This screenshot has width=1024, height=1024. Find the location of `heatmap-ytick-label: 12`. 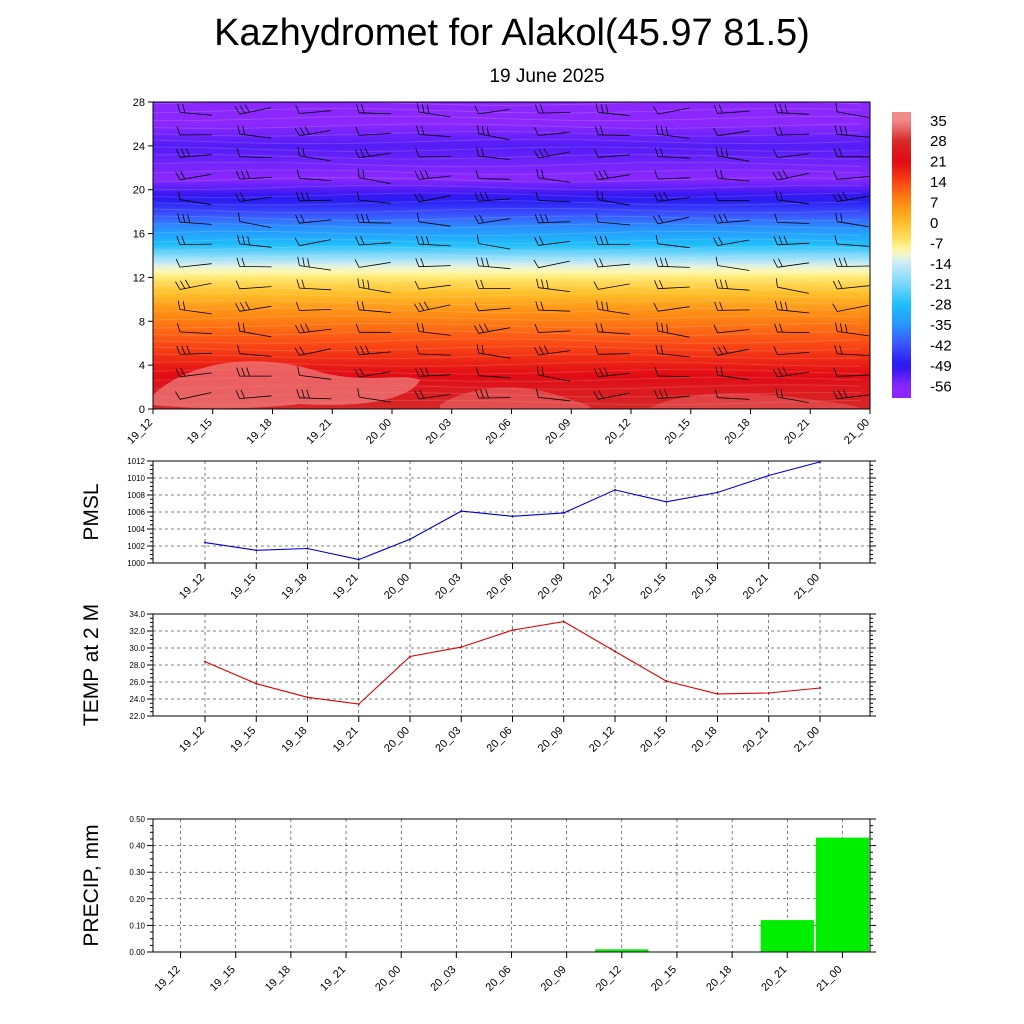

heatmap-ytick-label: 12 is located at coordinates (139, 278).